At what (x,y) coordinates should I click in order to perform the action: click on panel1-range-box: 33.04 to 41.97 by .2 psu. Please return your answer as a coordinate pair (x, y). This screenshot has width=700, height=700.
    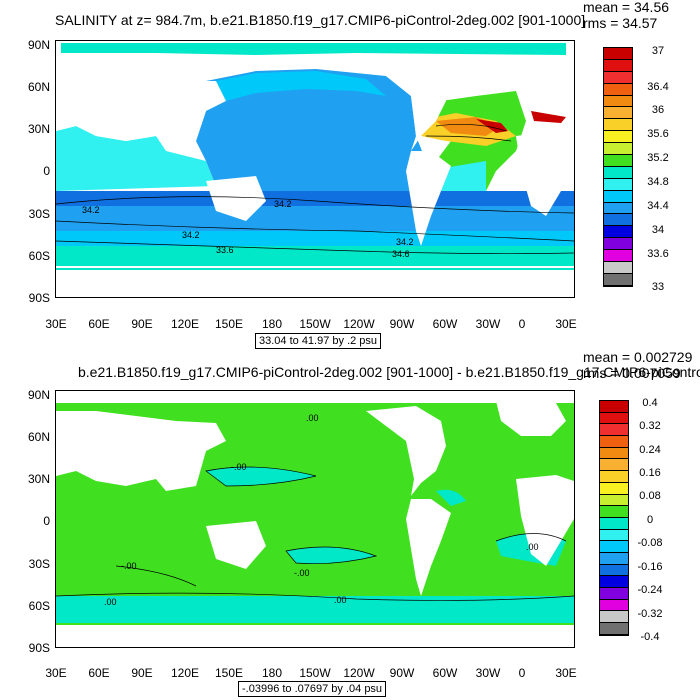
    Looking at the image, I should click on (318, 341).